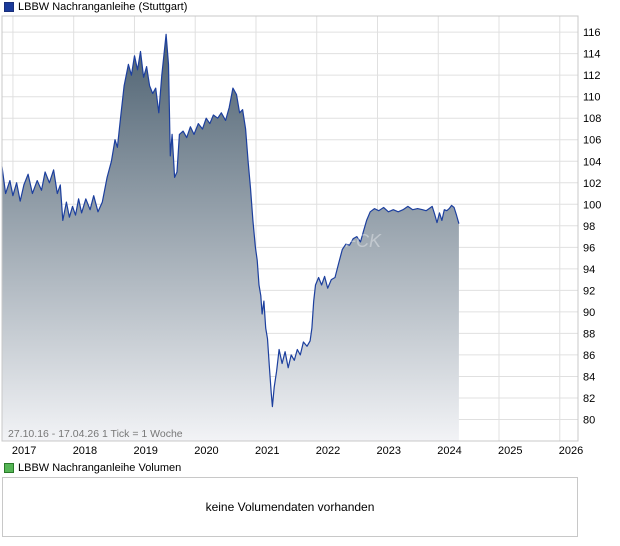 The width and height of the screenshot is (620, 546). Describe the element at coordinates (95, 434) in the screenshot. I see `period-label: 27.10.16 - 17.04.26 1 Tick = 1 Woche` at that location.